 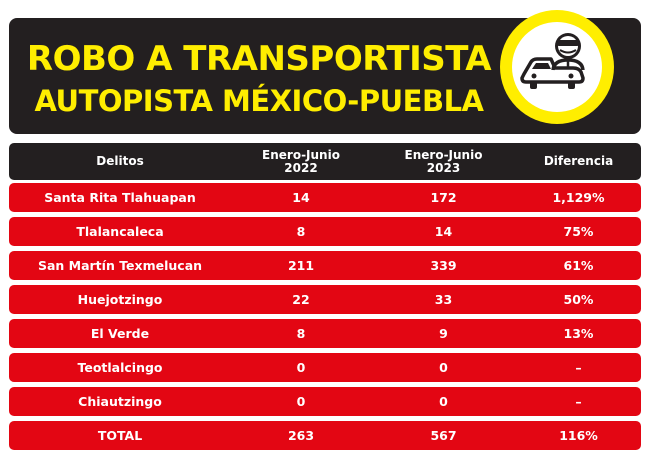 I want to click on table-row: Huejotzingo 22 33 50%, so click(x=325, y=299).